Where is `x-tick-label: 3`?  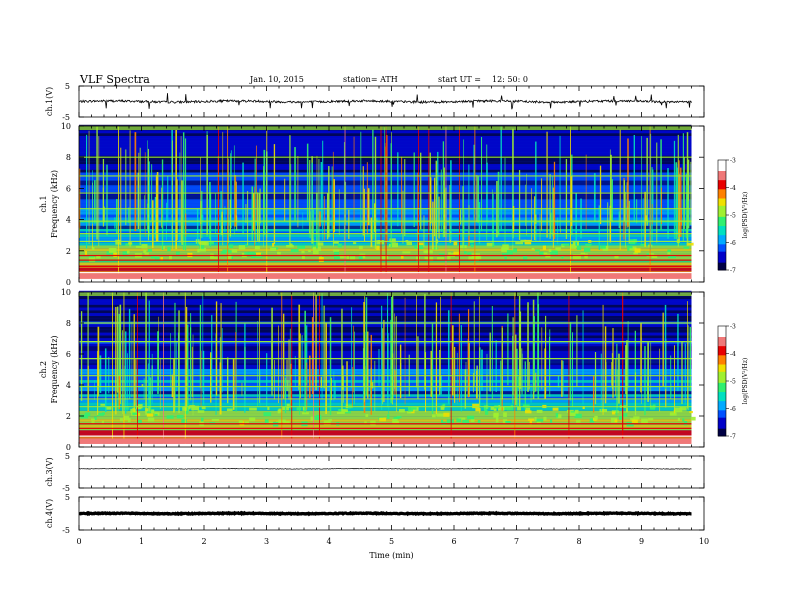
x-tick-label: 3 is located at coordinates (266, 541).